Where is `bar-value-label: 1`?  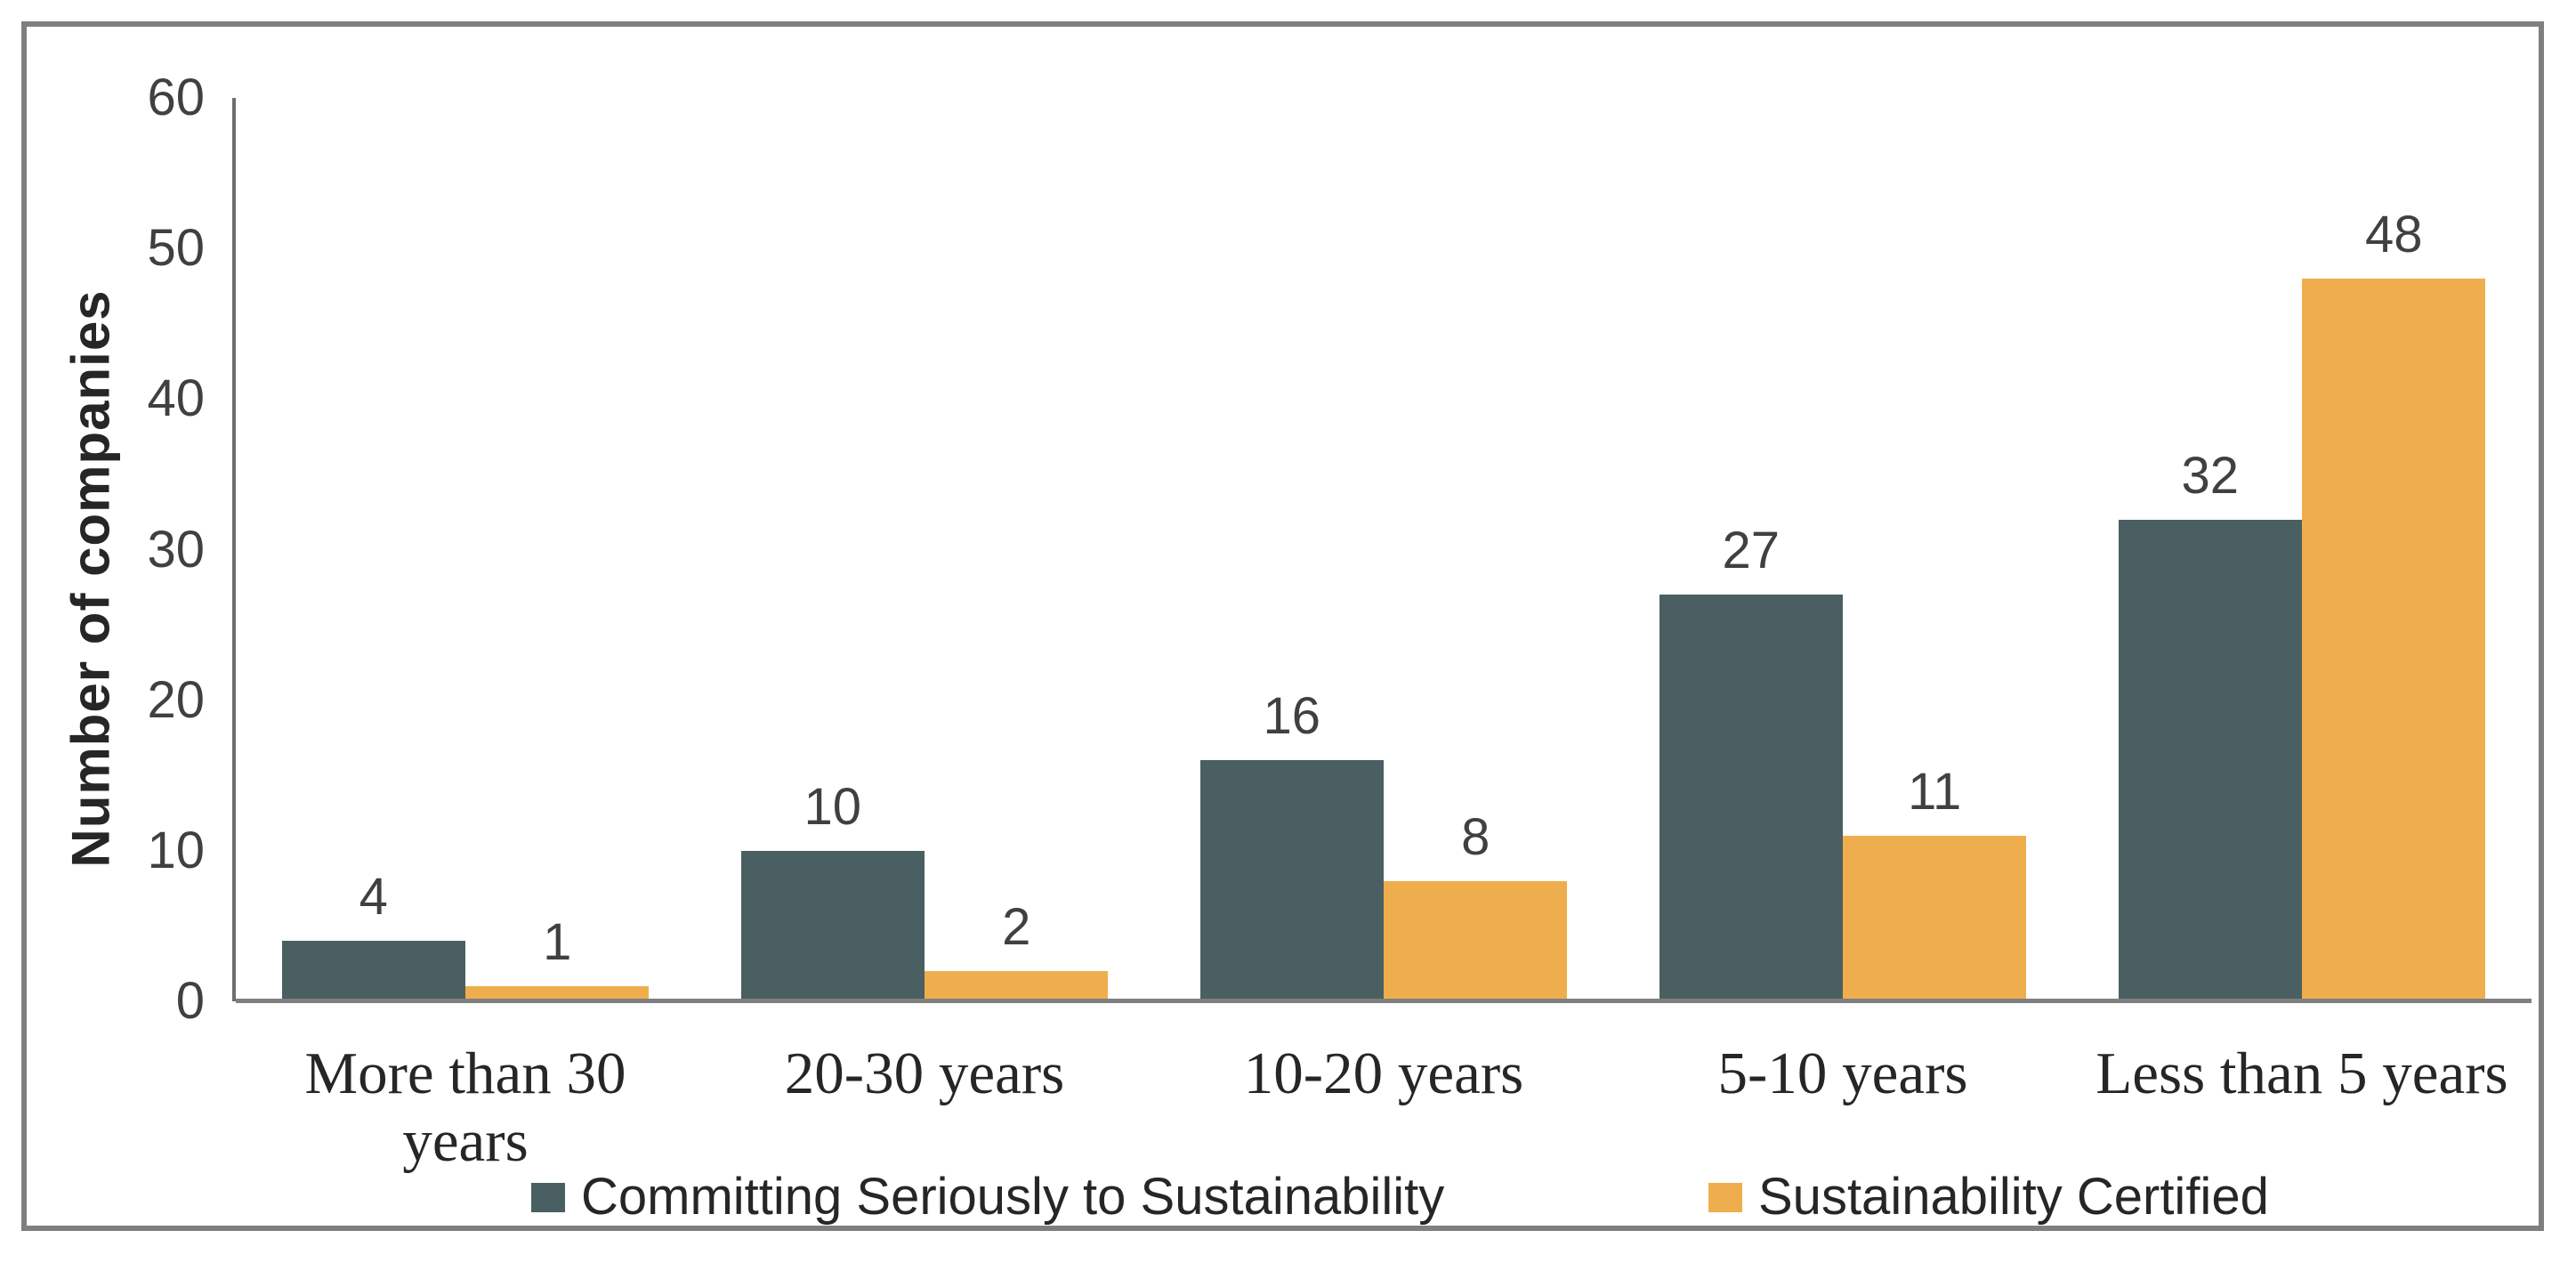 bar-value-label: 1 is located at coordinates (557, 942).